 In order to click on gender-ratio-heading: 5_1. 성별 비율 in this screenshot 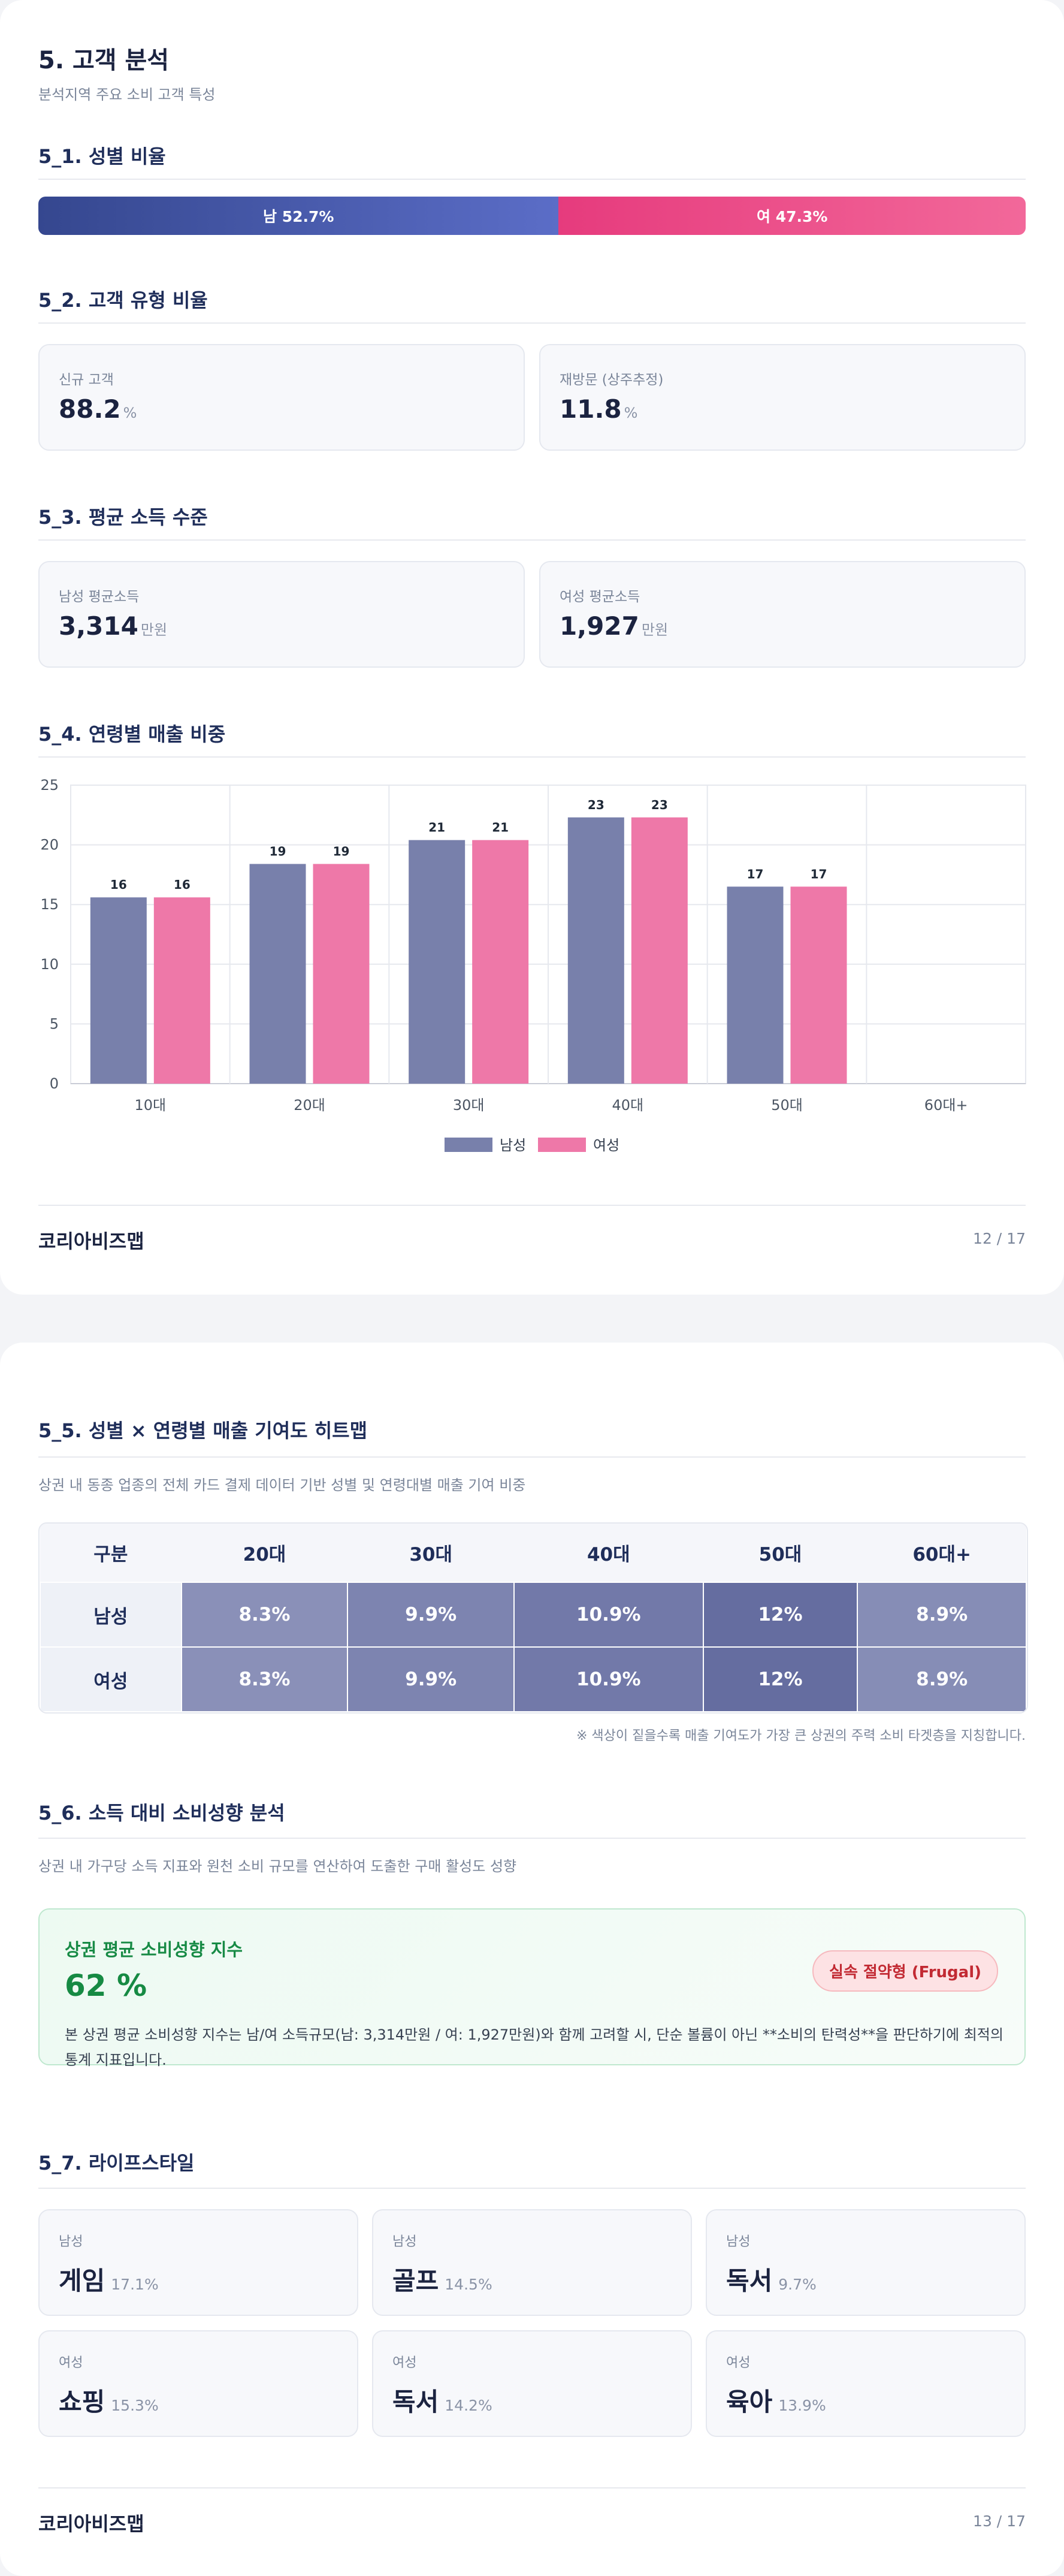, I will do `click(102, 156)`.